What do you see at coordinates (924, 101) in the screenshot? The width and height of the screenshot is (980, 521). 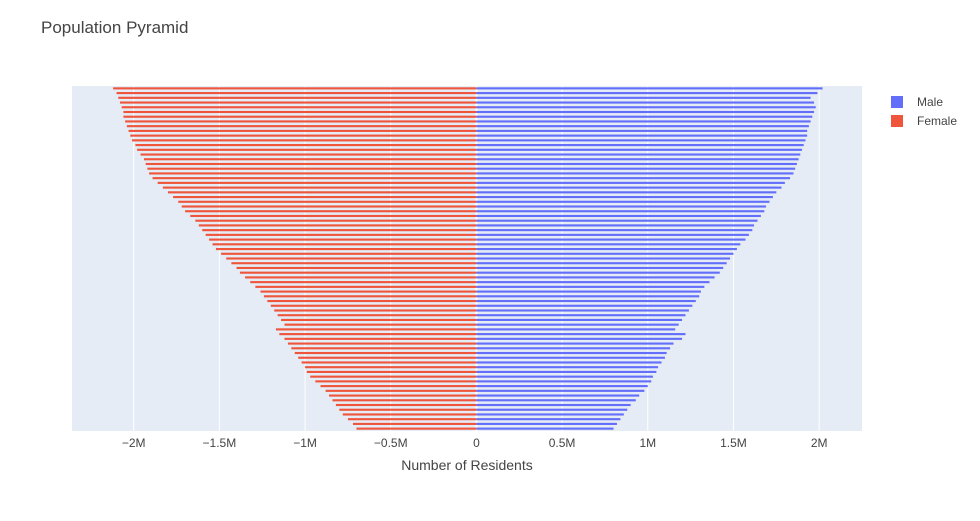 I see `legend-item-male: Male` at bounding box center [924, 101].